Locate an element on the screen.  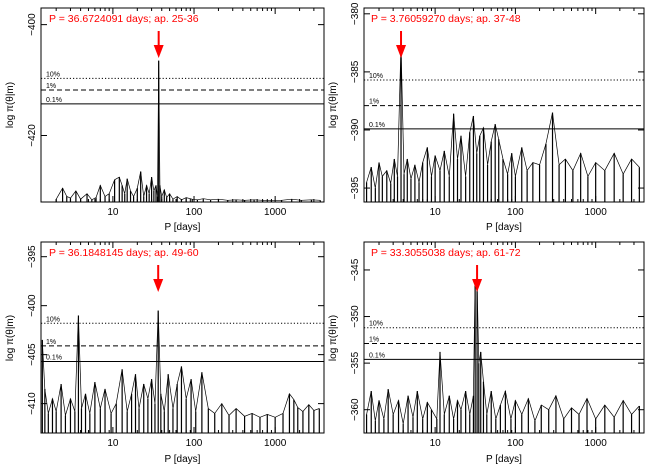
y-tick-label: −385 is located at coordinates (355, 71).